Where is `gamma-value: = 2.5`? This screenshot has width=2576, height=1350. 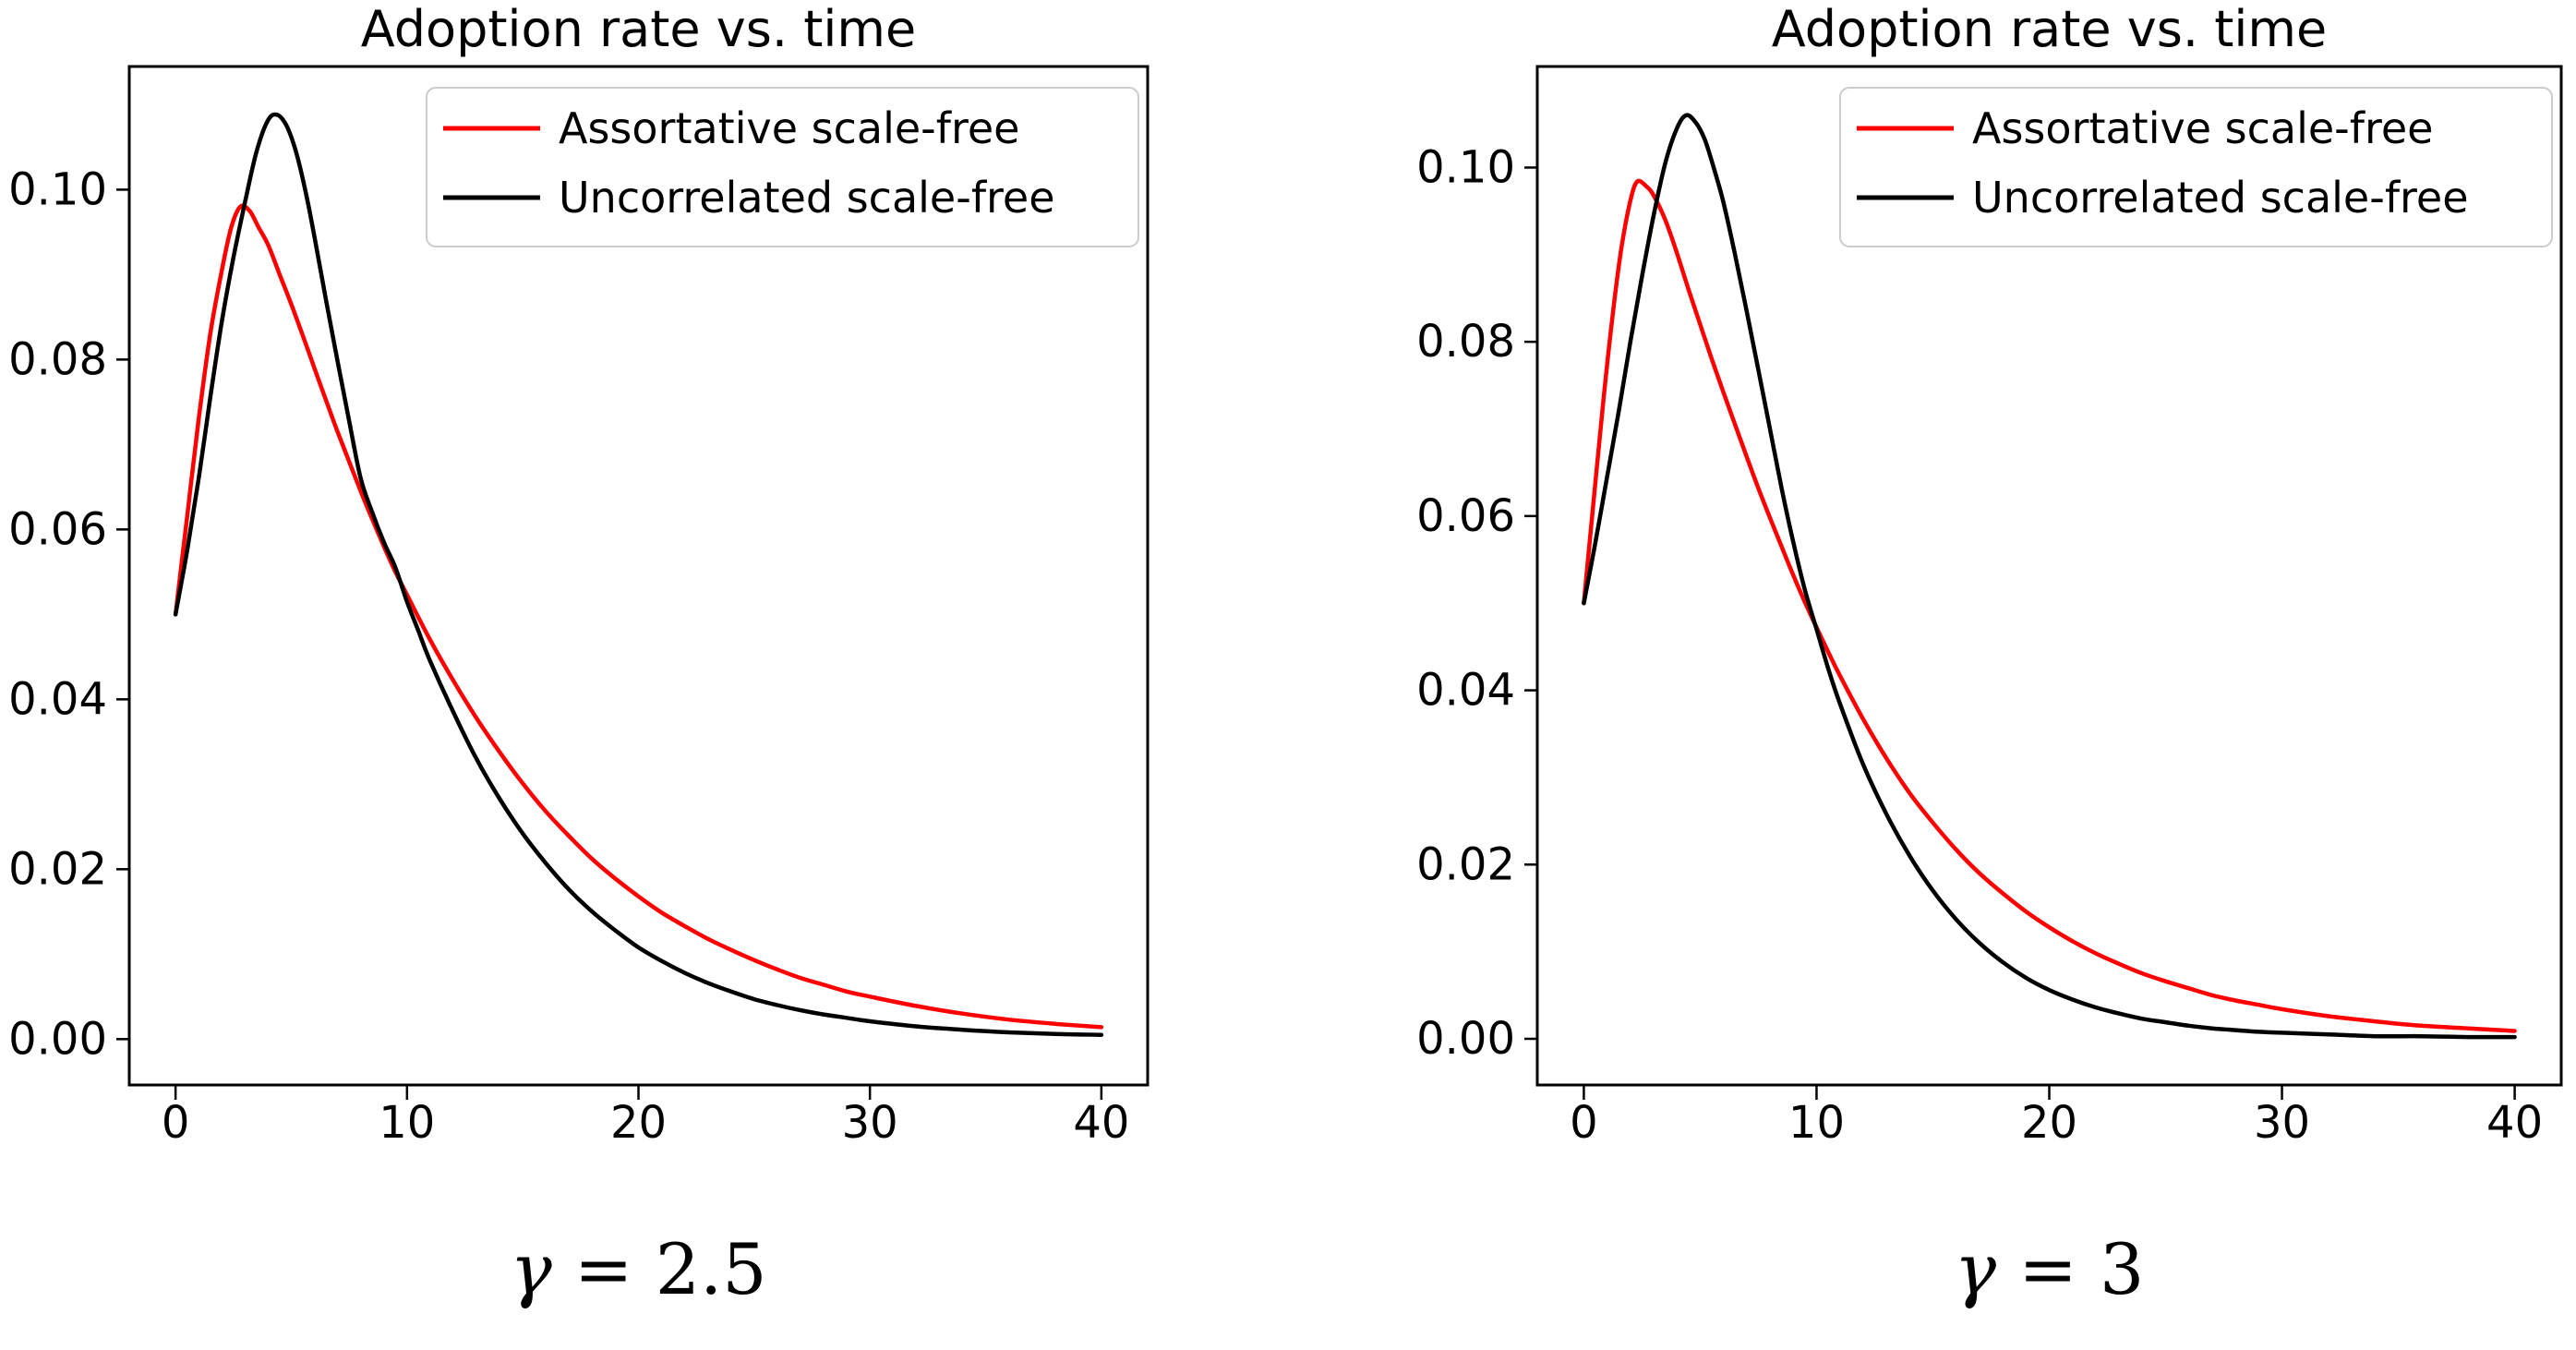 gamma-value: = 2.5 is located at coordinates (659, 1269).